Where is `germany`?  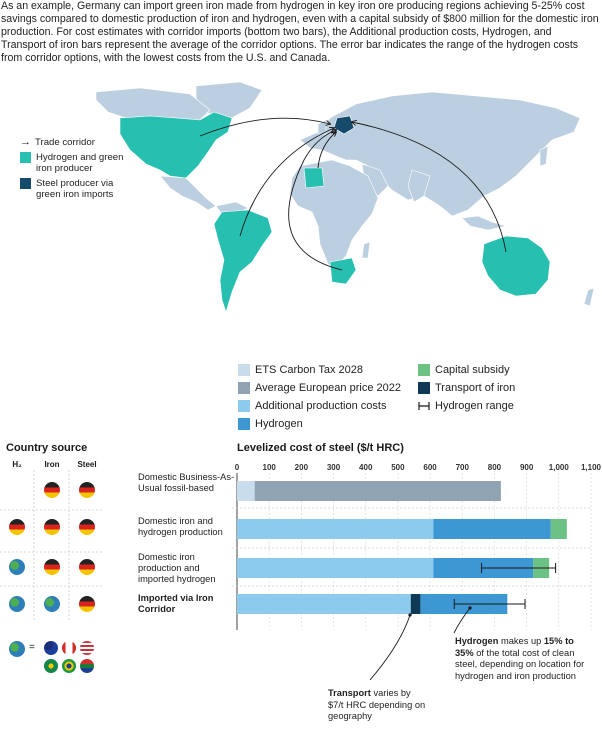 germany is located at coordinates (344, 125).